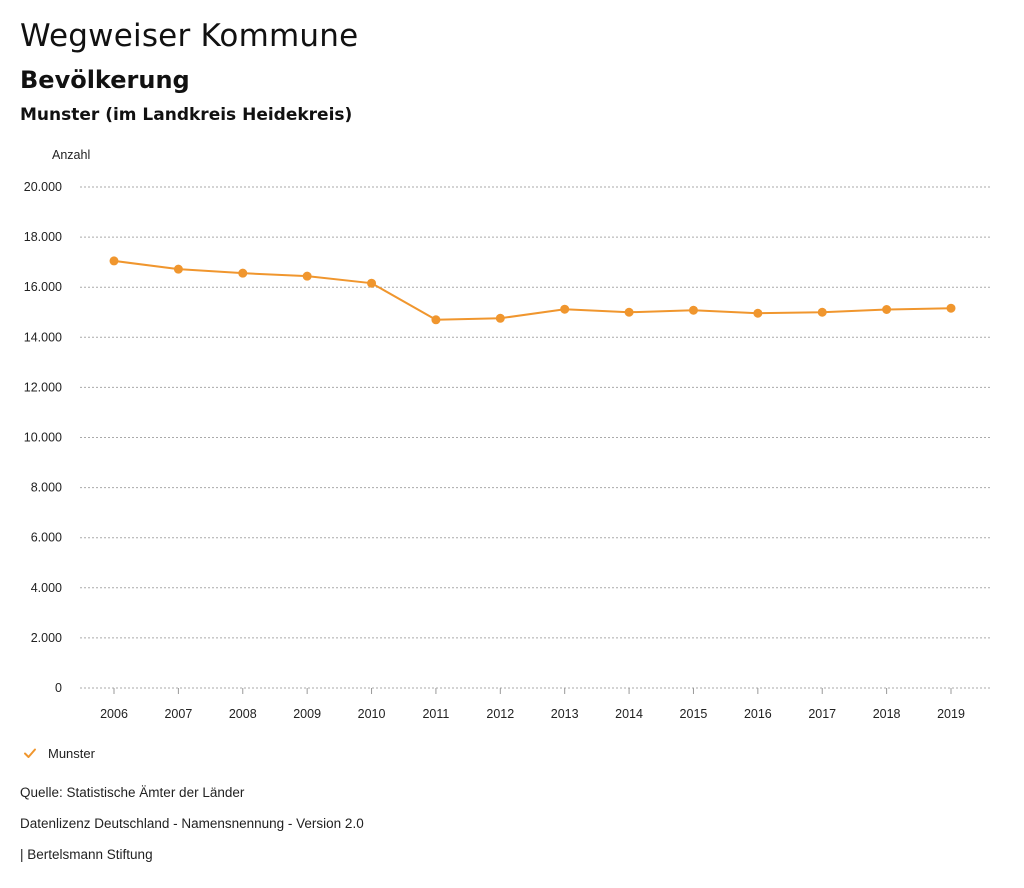 The image size is (1024, 888). What do you see at coordinates (71, 155) in the screenshot?
I see `y-axis-title: Anzahl` at bounding box center [71, 155].